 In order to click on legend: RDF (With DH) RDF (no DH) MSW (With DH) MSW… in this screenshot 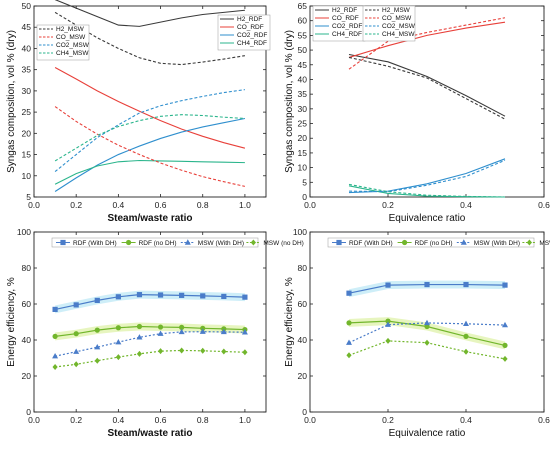, I will do `click(177, 242)`.